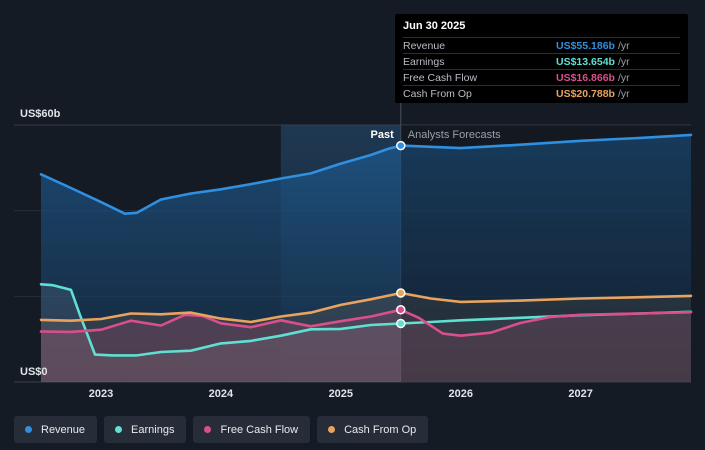  Describe the element at coordinates (424, 45) in the screenshot. I see `tooltip-label: Revenue` at that location.